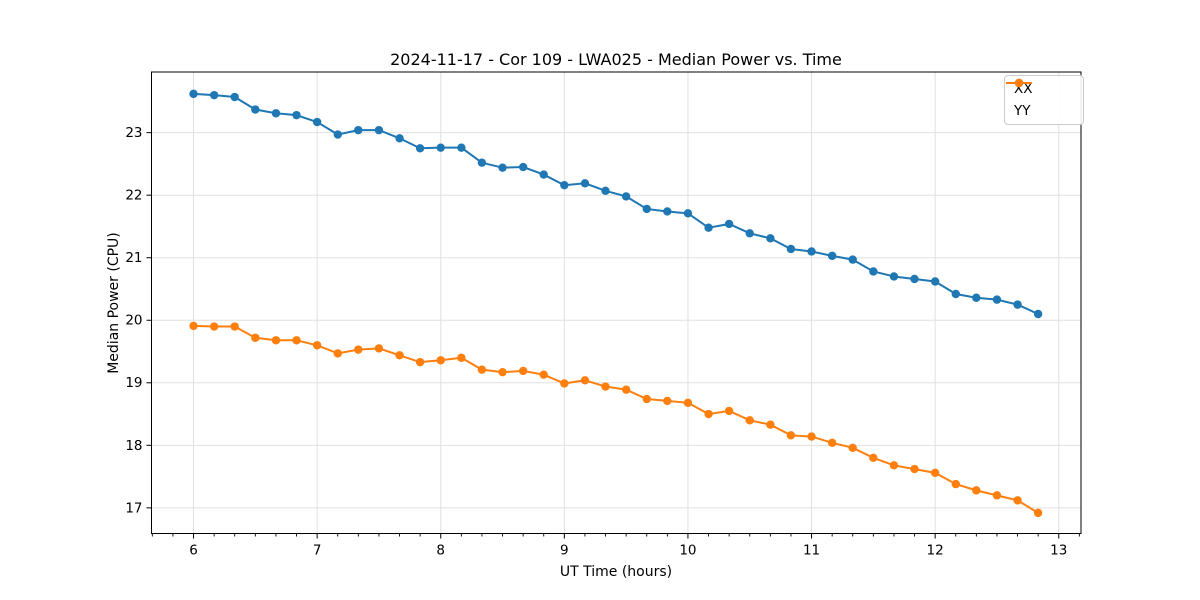  Describe the element at coordinates (133, 321) in the screenshot. I see `y-tick-label: 20` at that location.